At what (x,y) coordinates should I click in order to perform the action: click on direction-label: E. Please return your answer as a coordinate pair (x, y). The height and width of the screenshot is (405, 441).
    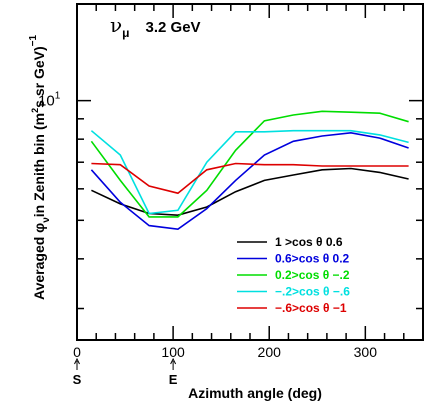
    Looking at the image, I should click on (173, 379).